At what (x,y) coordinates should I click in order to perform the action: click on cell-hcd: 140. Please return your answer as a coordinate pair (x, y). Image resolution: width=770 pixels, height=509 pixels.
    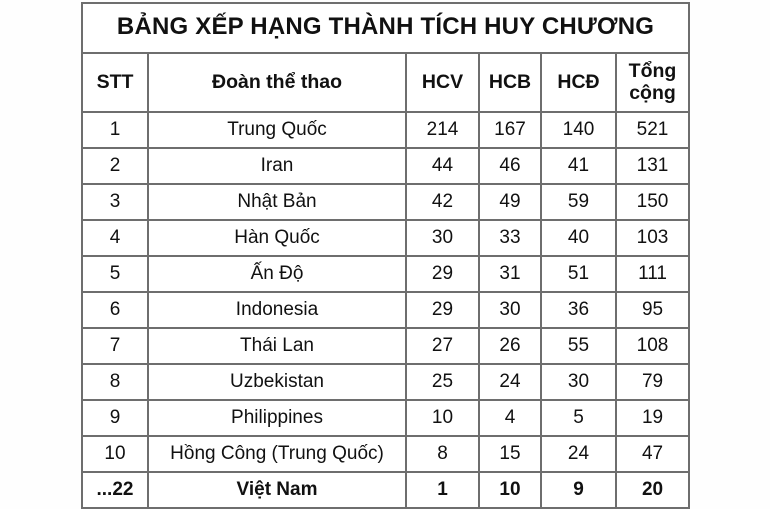
    Looking at the image, I should click on (578, 130).